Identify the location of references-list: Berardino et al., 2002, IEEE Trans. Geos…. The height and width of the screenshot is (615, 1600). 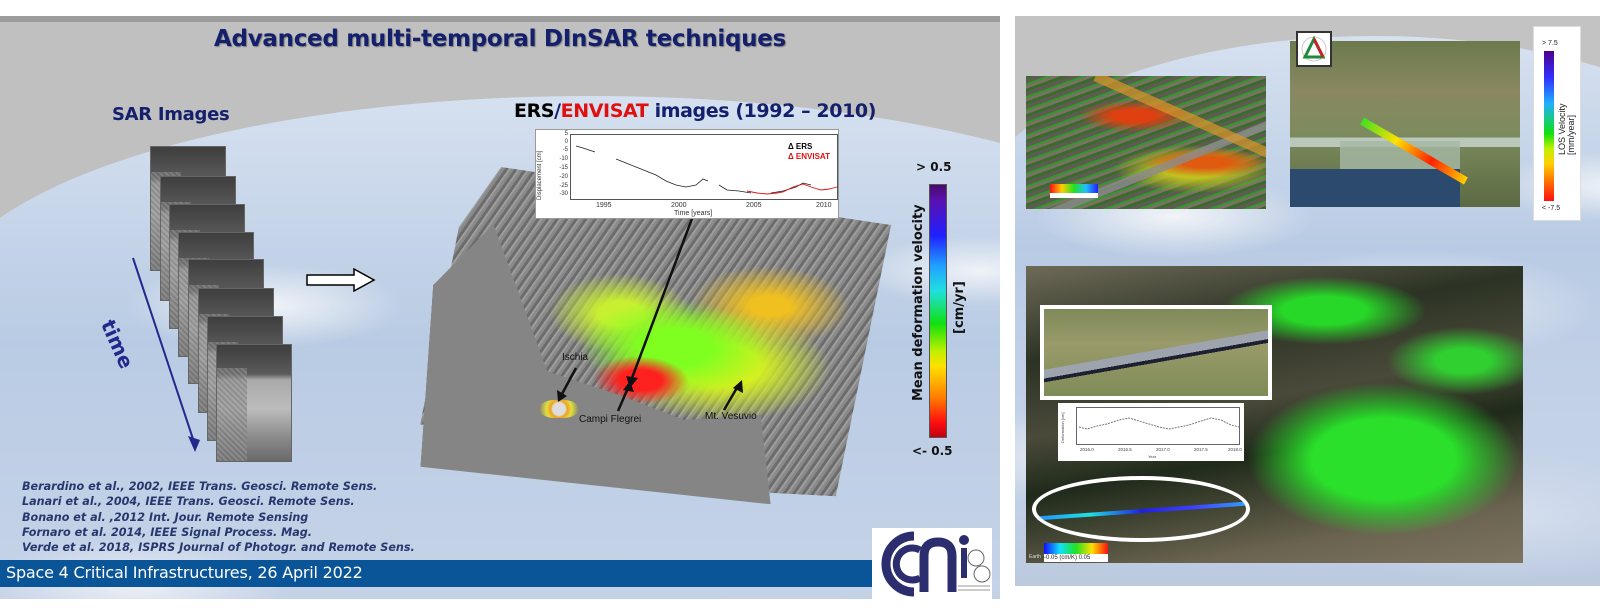
(218, 517).